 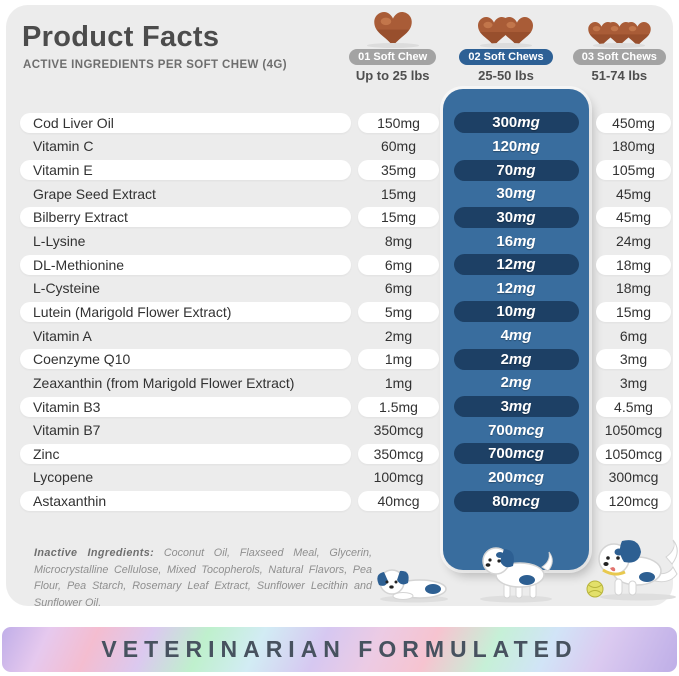 What do you see at coordinates (398, 241) in the screenshot?
I see `dose-1-value: 8mg` at bounding box center [398, 241].